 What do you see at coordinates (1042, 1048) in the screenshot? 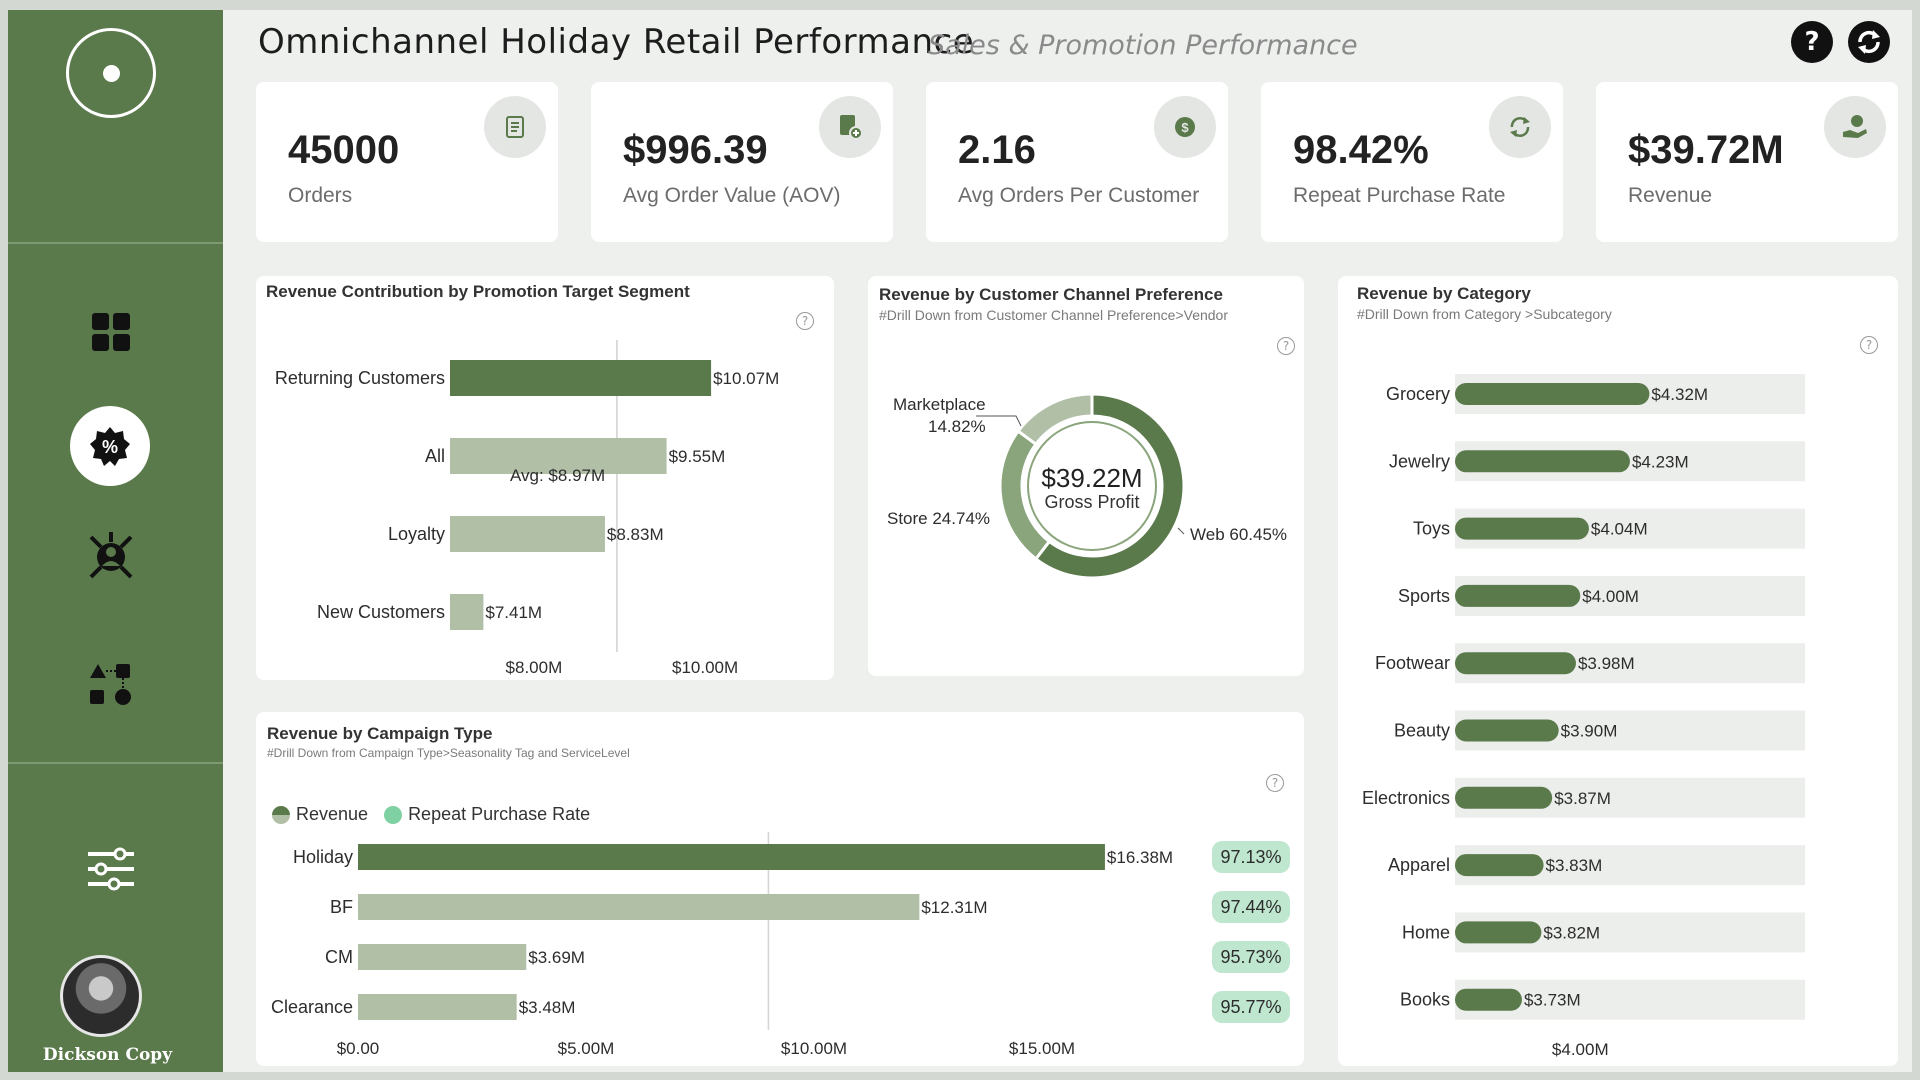
I see `campaign-x-tick: $15.00M` at bounding box center [1042, 1048].